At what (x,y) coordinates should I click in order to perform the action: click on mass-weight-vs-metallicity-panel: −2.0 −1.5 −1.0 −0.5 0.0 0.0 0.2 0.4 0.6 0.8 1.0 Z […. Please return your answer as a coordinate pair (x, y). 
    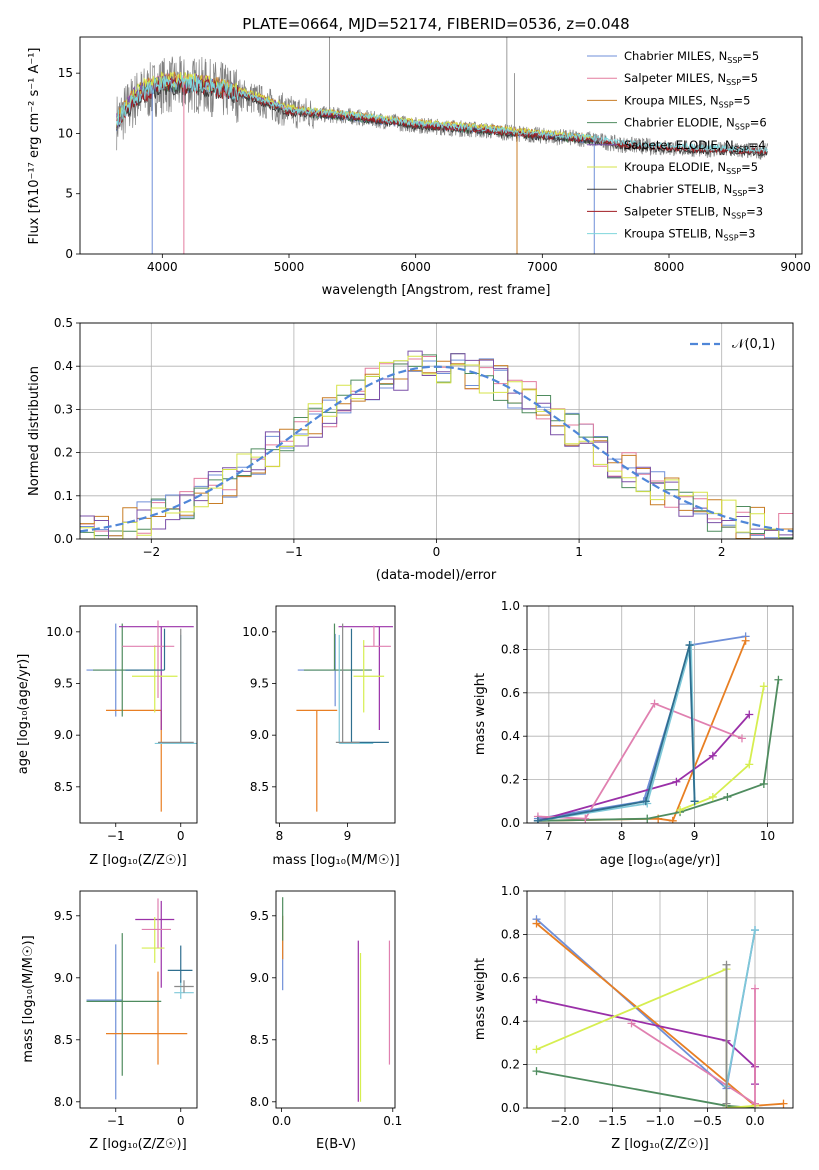
    Looking at the image, I should click on (633, 1018).